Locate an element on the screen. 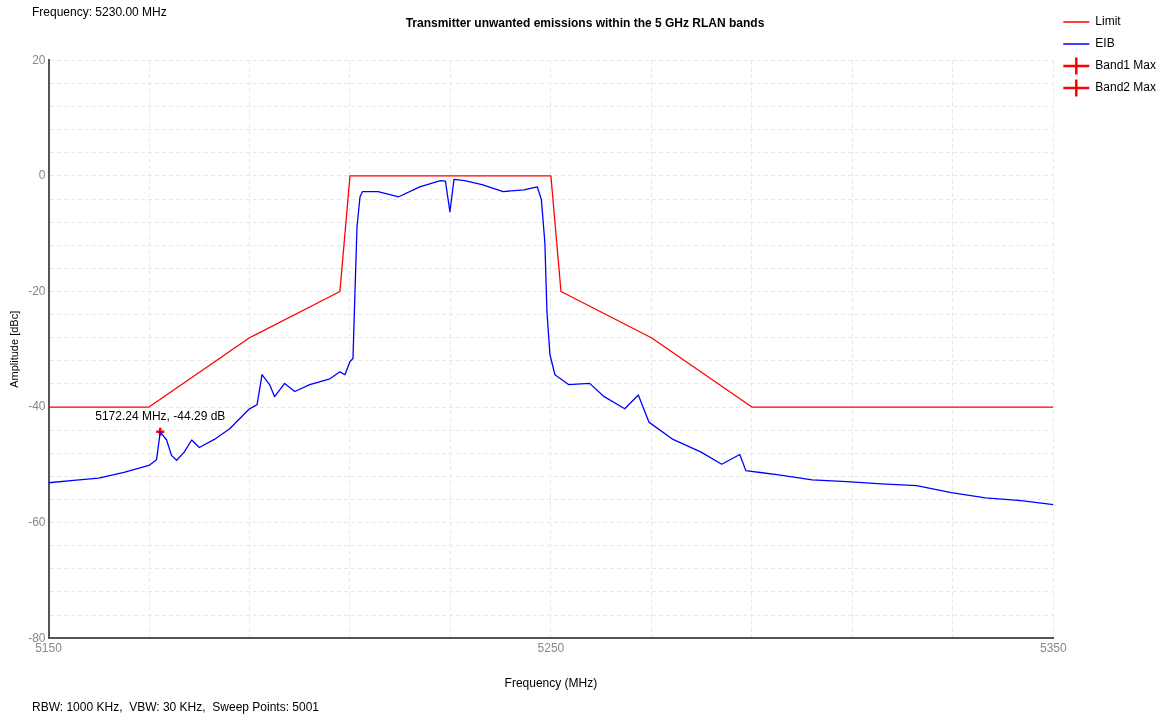  annotation: 5172.24 MHz, -44.29 dB is located at coordinates (160, 416).